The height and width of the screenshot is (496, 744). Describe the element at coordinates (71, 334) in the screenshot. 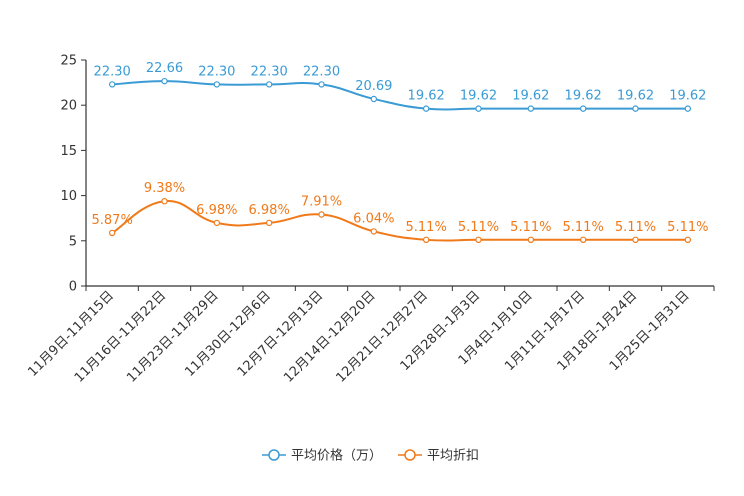

I see `x-tick-label: 11月9日-11月15日` at that location.